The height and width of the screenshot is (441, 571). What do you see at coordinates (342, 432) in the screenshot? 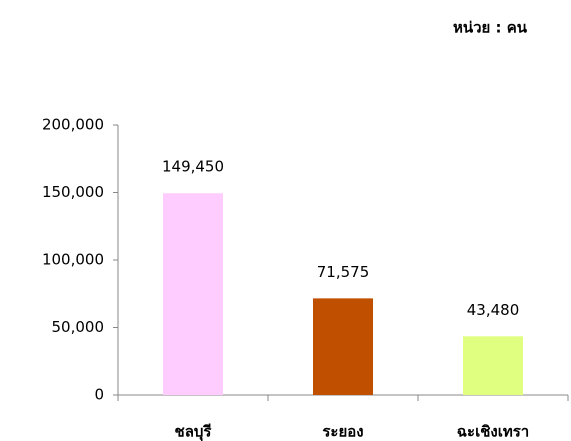
I see `x-tick-label: ระยอง` at bounding box center [342, 432].